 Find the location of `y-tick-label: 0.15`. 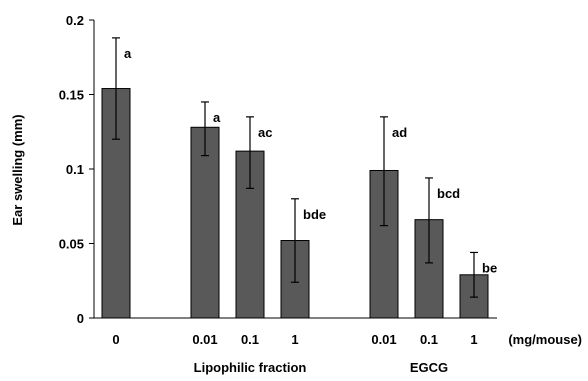

y-tick-label: 0.15 is located at coordinates (71, 95).